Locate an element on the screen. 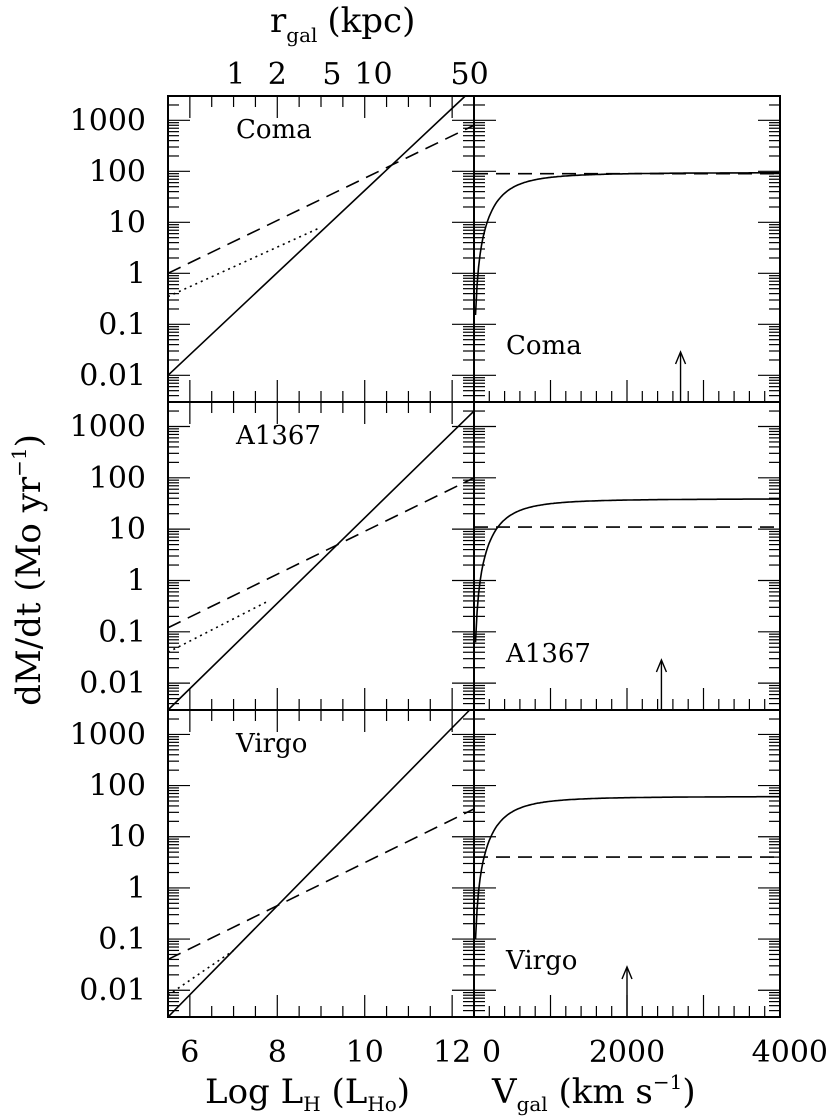  x-tick-label-left: 8 is located at coordinates (277, 1052).